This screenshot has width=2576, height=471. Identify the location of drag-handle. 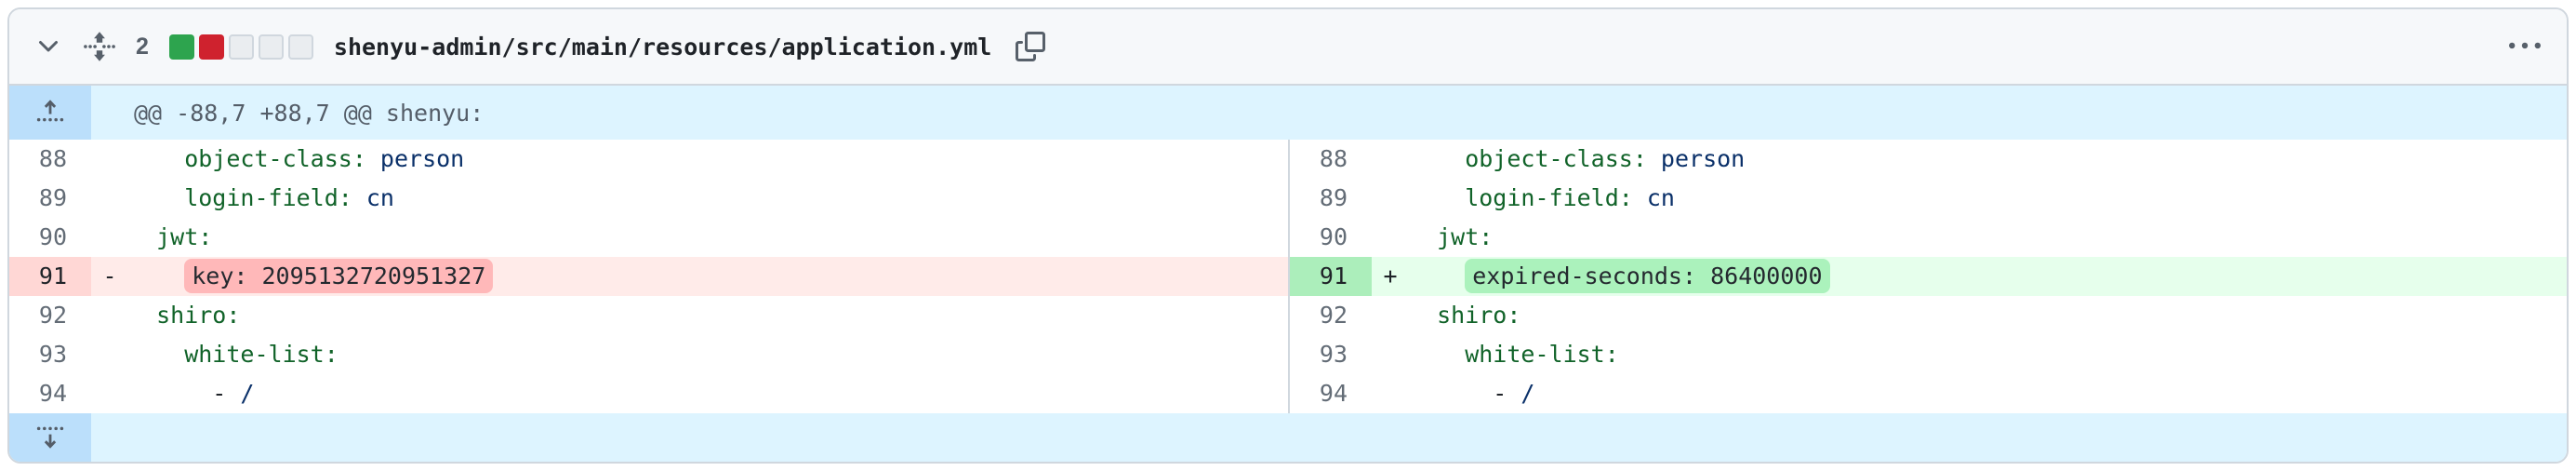
(99, 46).